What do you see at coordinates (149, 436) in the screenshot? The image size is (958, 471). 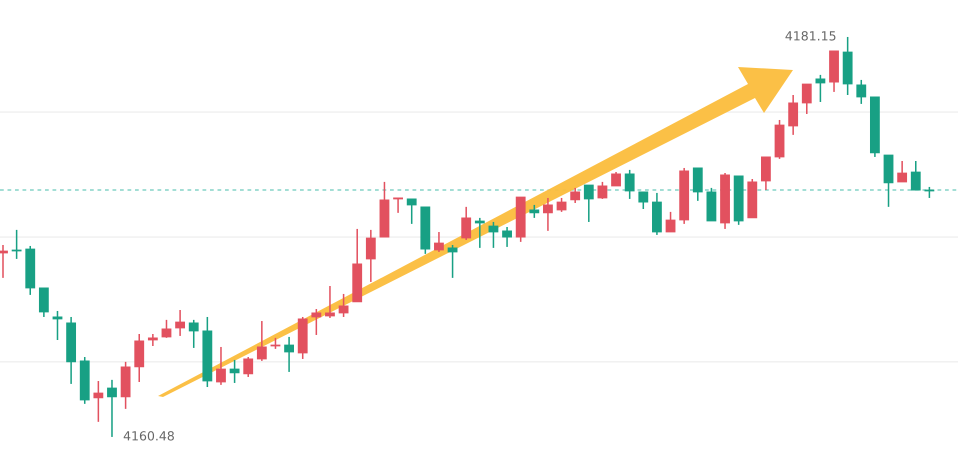 I see `annotation: 4160.48` at bounding box center [149, 436].